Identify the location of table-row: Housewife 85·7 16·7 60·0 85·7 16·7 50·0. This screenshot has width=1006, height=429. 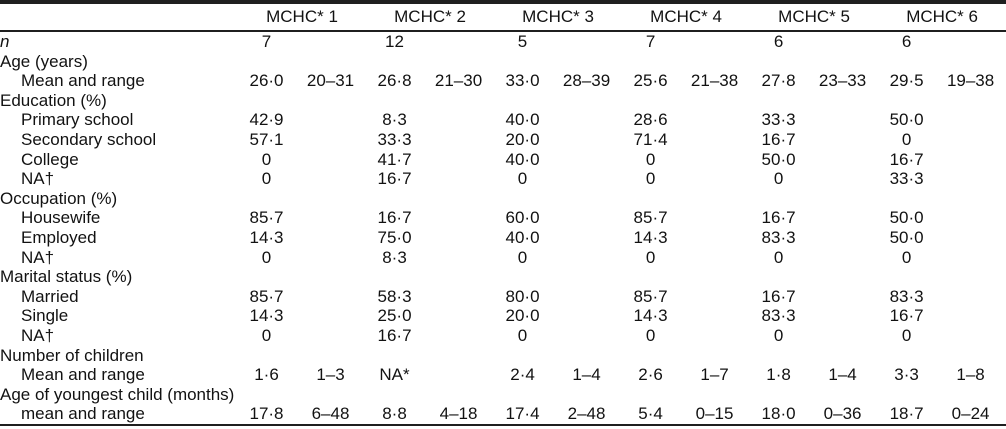
(503, 218).